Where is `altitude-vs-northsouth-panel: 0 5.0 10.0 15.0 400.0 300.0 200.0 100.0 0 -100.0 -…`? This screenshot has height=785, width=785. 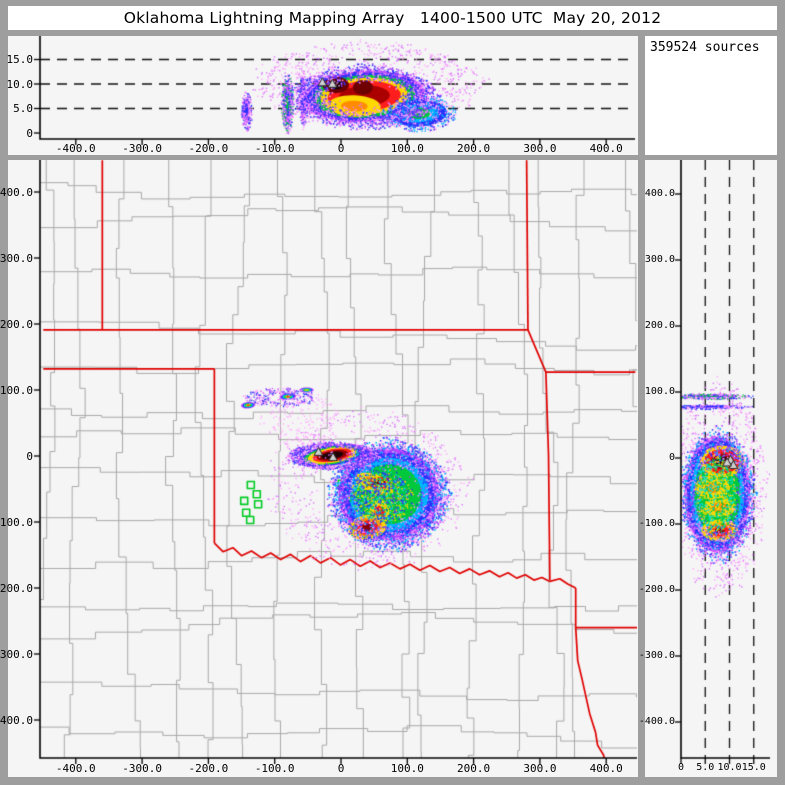
altitude-vs-northsouth-panel: 0 5.0 10.0 15.0 400.0 300.0 200.0 100.0 0 -100.0 -… is located at coordinates (708, 468).